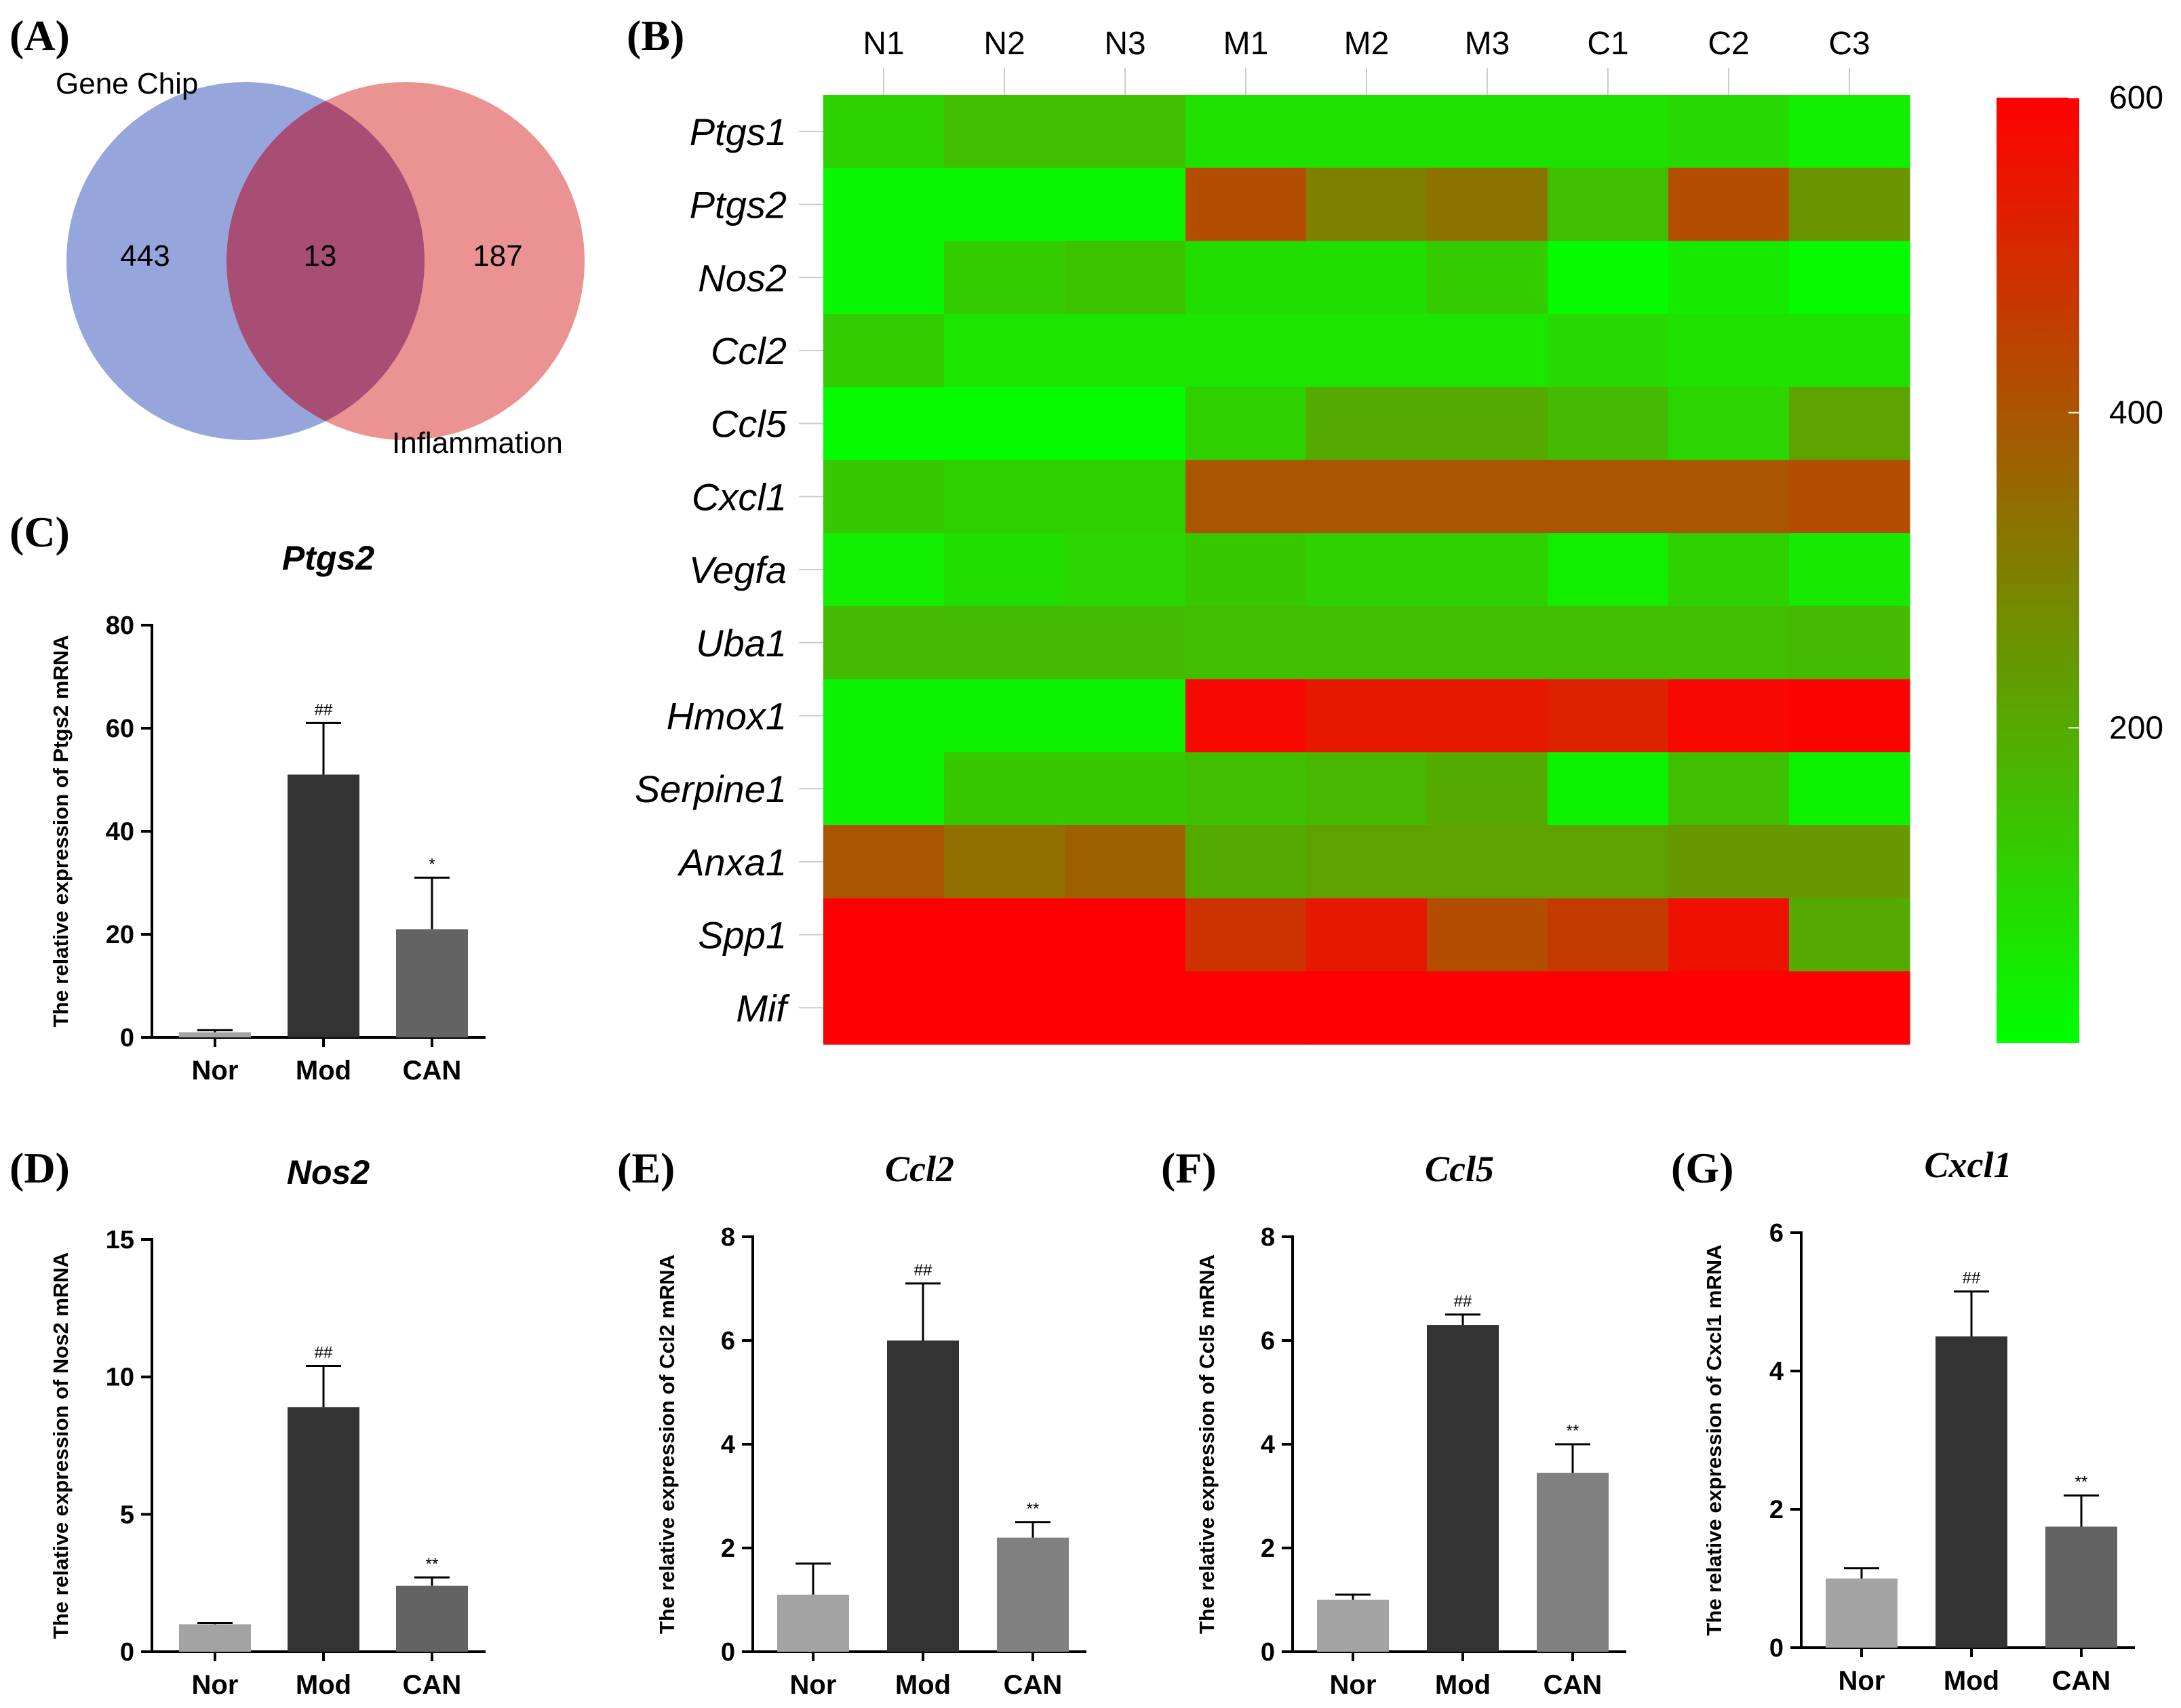 The image size is (2181, 1708). I want to click on heatmap-row-label: Uba1, so click(741, 643).